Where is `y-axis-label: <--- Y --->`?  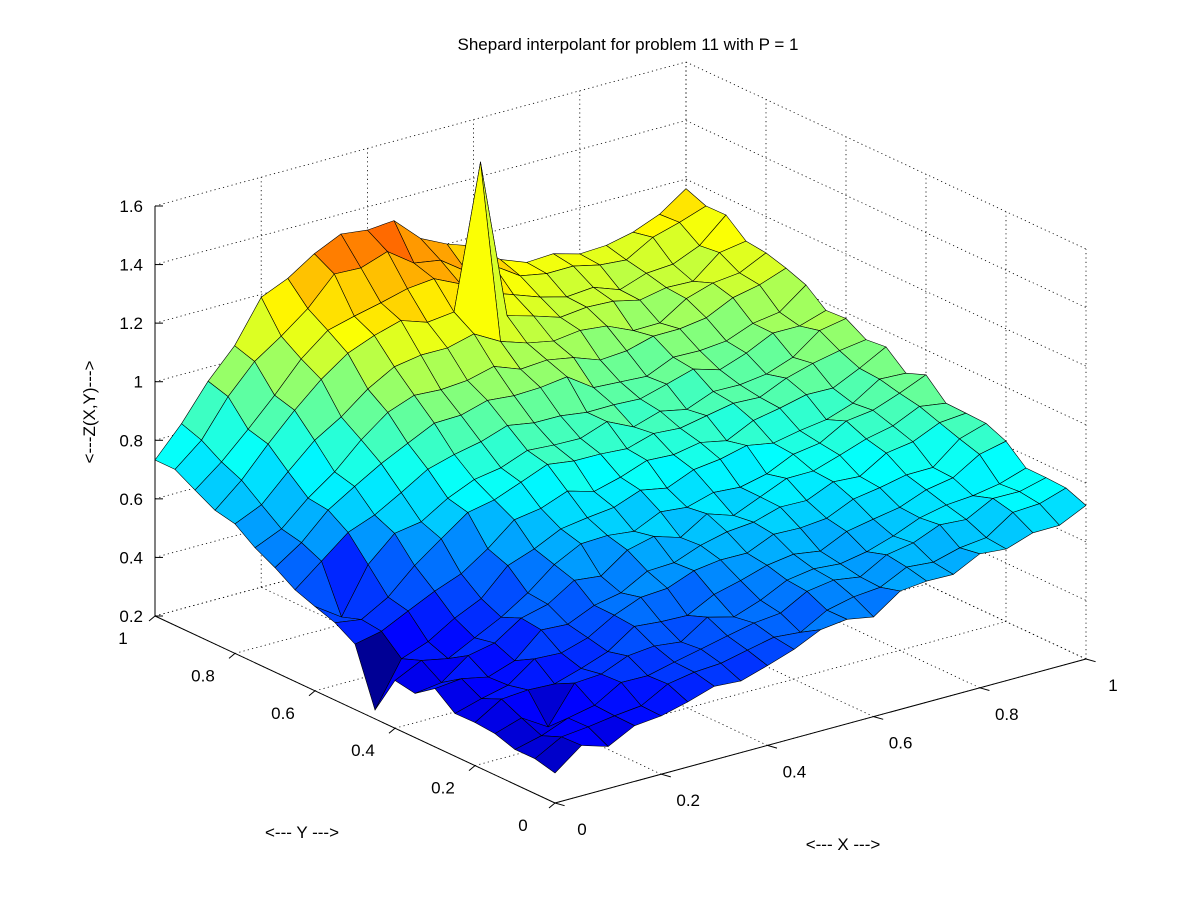 y-axis-label: <--- Y ---> is located at coordinates (302, 832).